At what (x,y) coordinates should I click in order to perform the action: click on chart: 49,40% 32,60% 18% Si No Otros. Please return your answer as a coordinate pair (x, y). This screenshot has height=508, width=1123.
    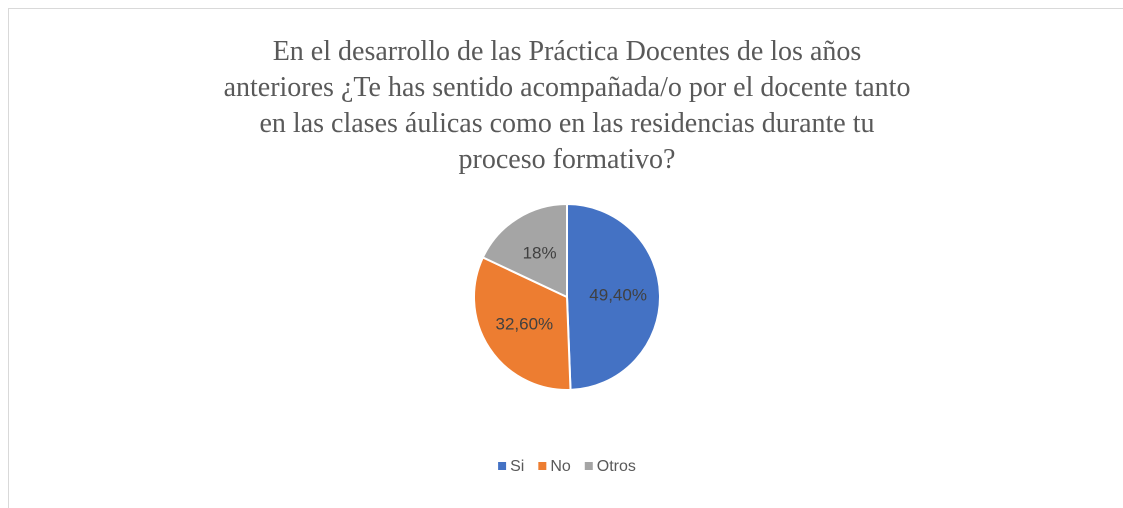
    Looking at the image, I should click on (567, 338).